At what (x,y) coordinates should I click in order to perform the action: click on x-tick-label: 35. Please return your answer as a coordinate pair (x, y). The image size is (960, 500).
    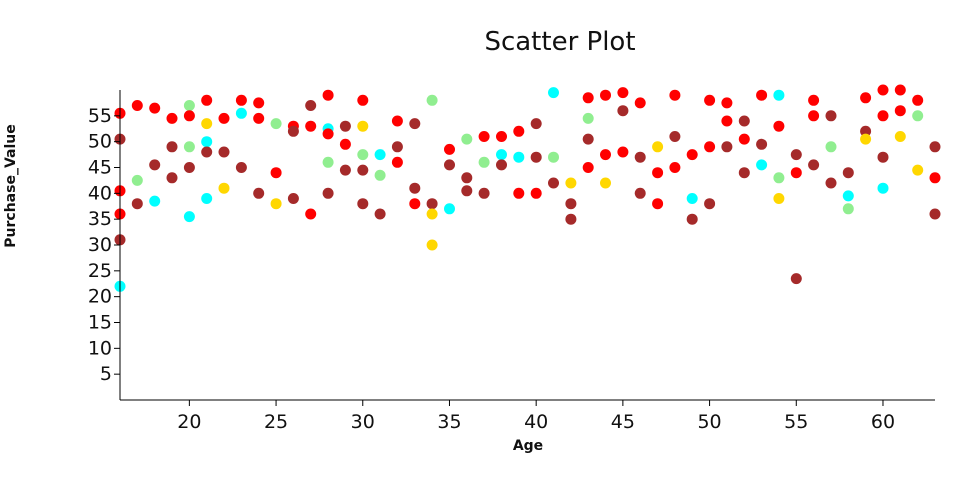
    Looking at the image, I should click on (449, 422).